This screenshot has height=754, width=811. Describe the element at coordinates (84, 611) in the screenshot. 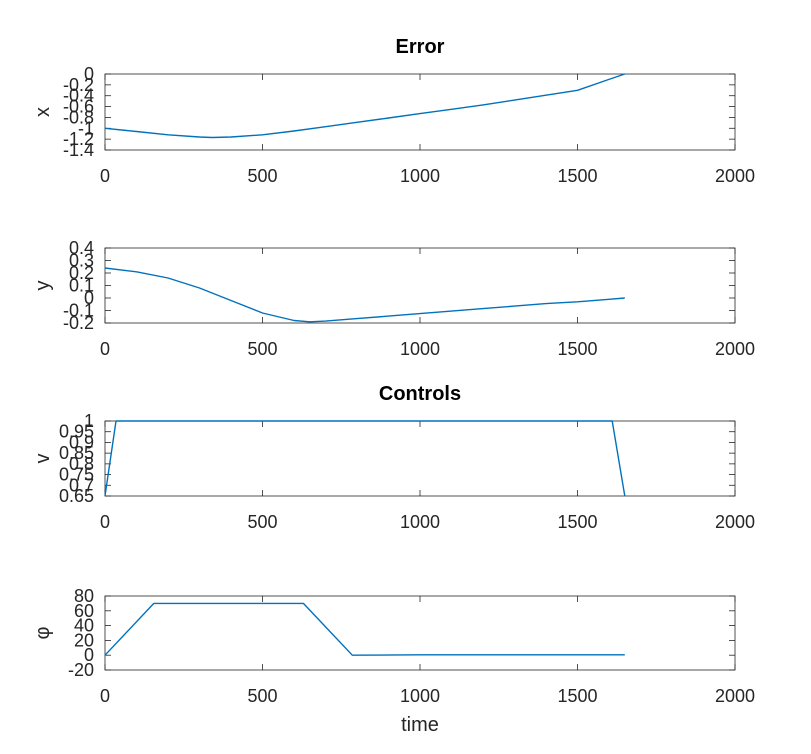

I see `y-tick-label: 60` at that location.